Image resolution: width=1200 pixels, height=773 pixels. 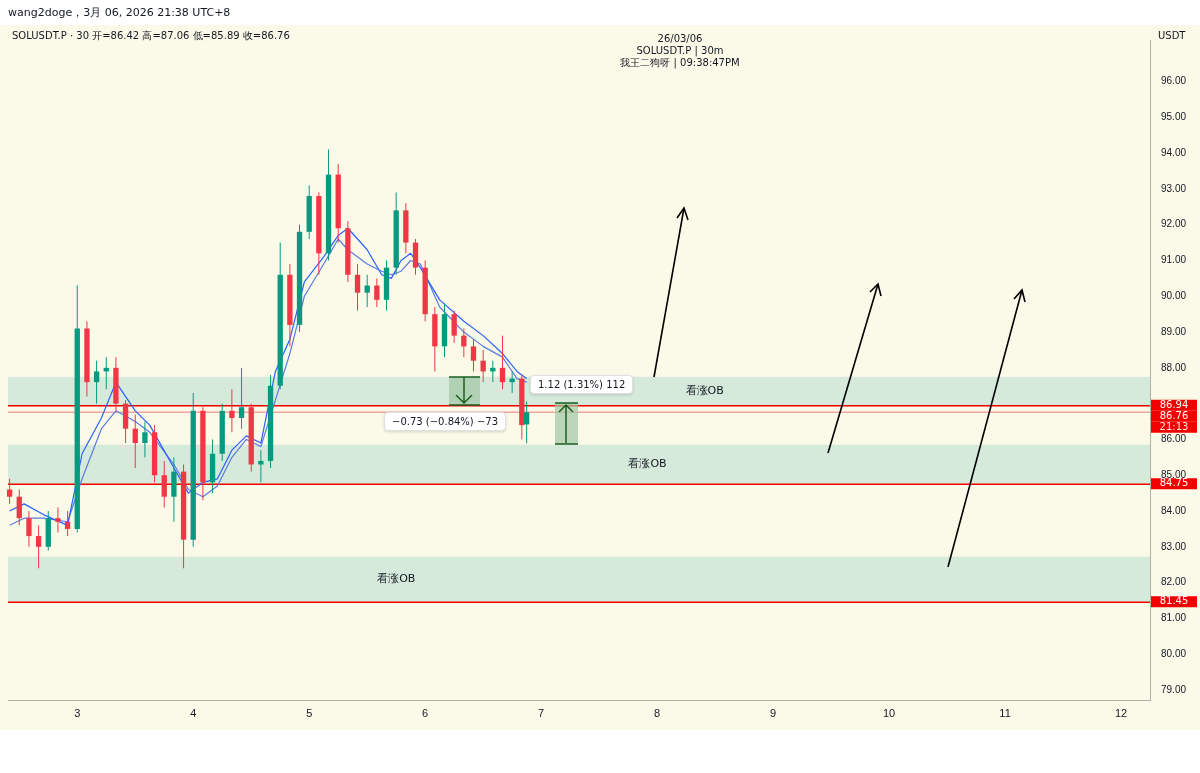 I want to click on y-tick-label: 89.00, so click(x=1174, y=331).